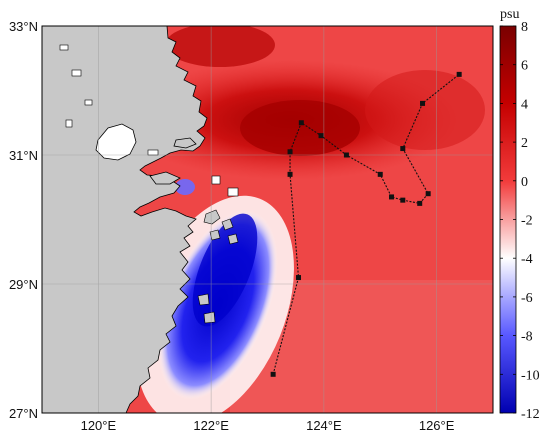 The height and width of the screenshot is (435, 550). Describe the element at coordinates (300, 128) in the screenshot. I see `high-salinity-core` at that location.